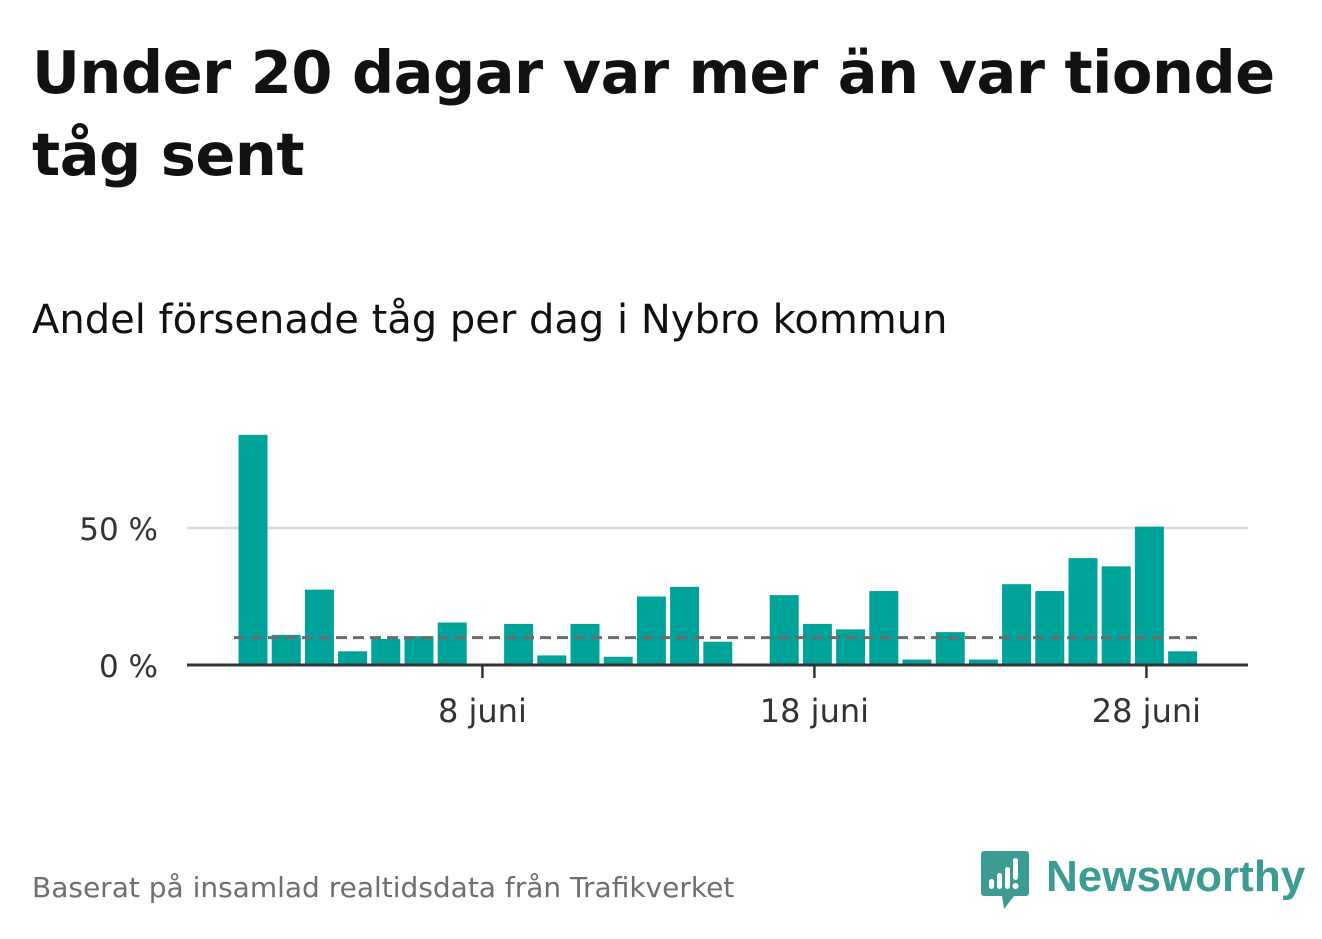  Describe the element at coordinates (1176, 876) in the screenshot. I see `brand-name: Newsworthy` at that location.